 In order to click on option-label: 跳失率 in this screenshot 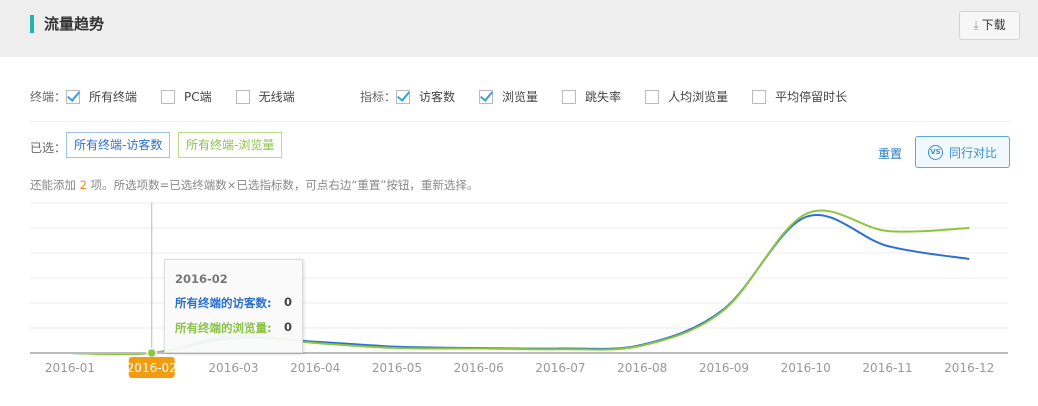, I will do `click(603, 97)`.